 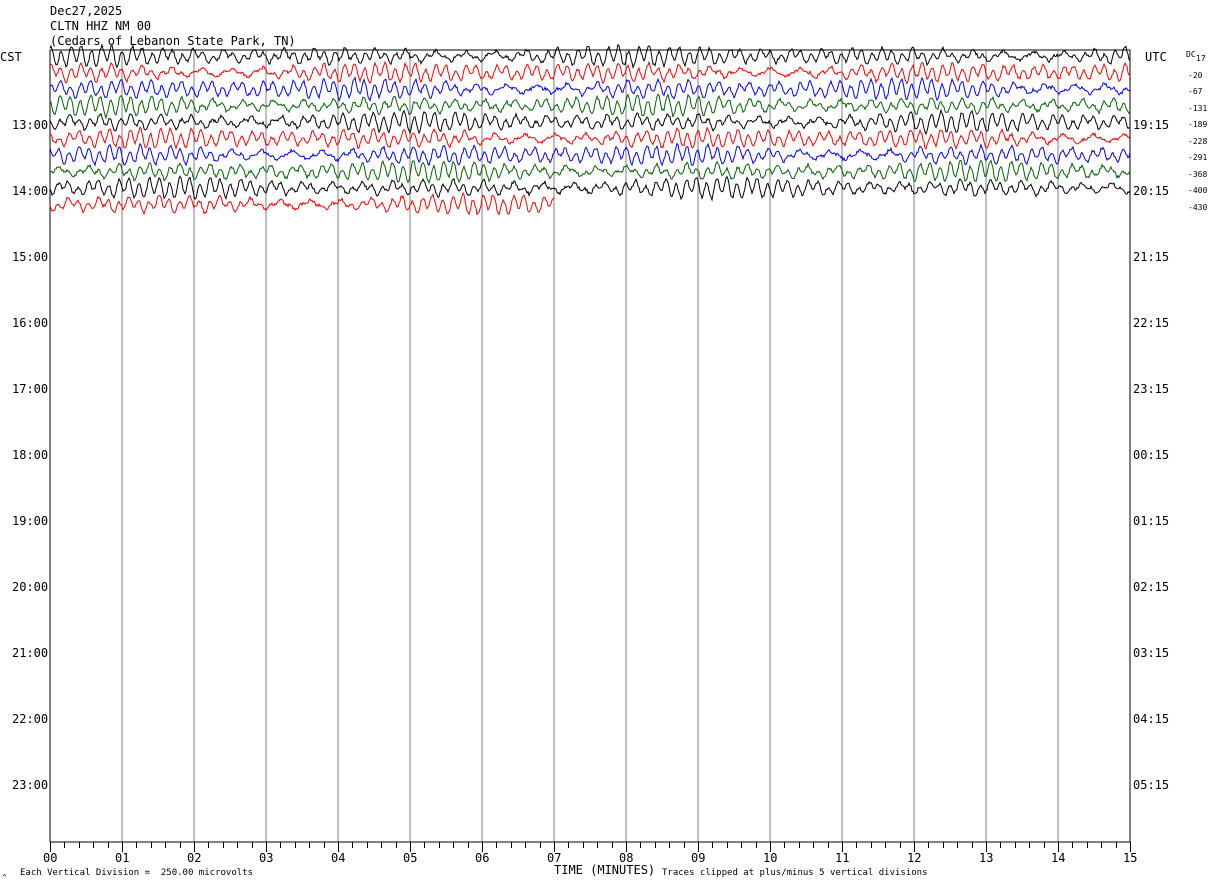 What do you see at coordinates (1151, 587) in the screenshot?
I see `right-hour-label: 02:15` at bounding box center [1151, 587].